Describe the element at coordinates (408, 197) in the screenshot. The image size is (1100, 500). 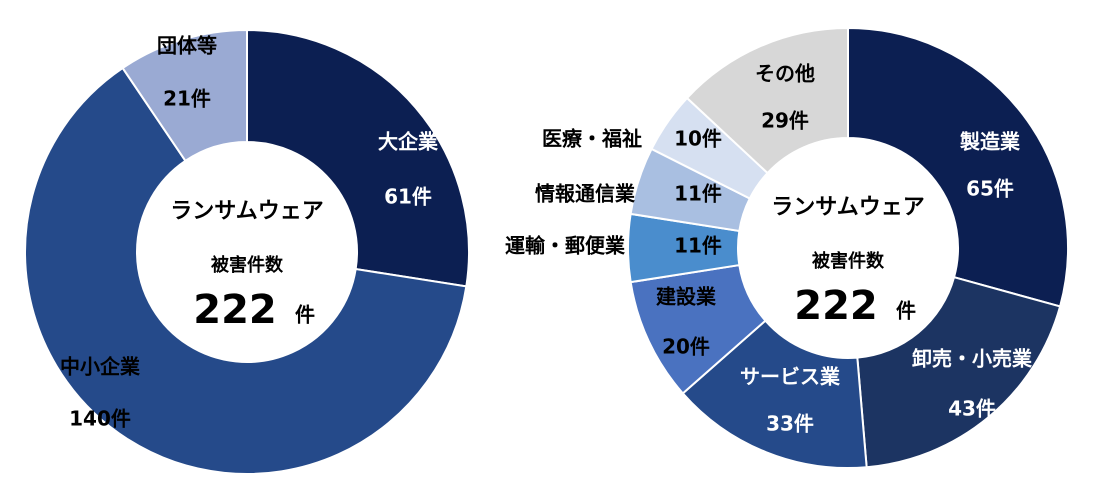
I see `value-label: 61件` at that location.